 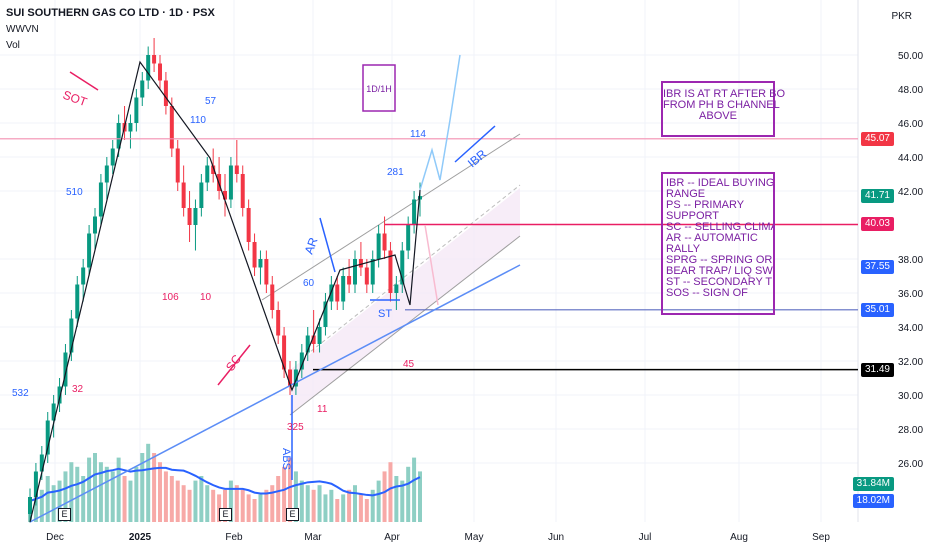 I want to click on x-tick-label: Feb, so click(x=234, y=537).